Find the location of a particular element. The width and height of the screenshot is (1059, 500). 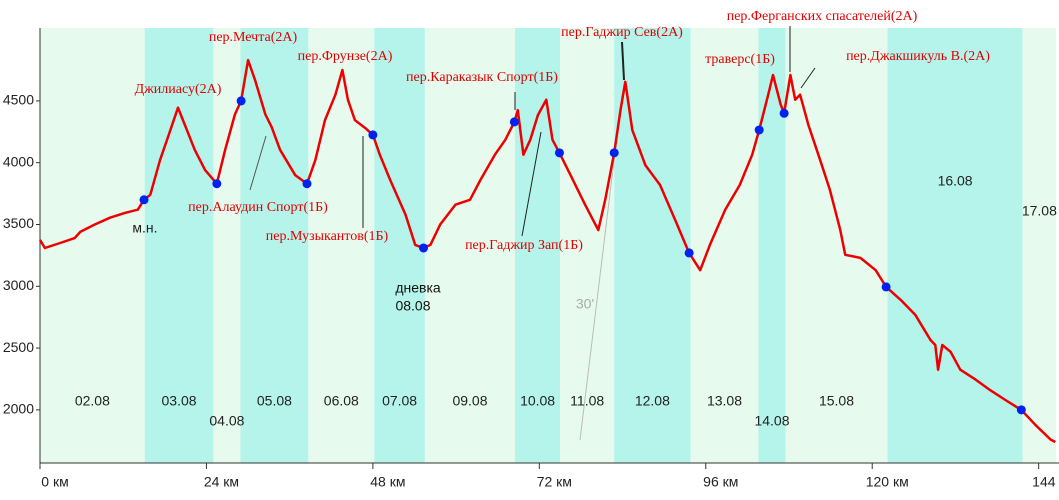

pass-label: пер.Алаудин Спорт(1Б) is located at coordinates (258, 207).